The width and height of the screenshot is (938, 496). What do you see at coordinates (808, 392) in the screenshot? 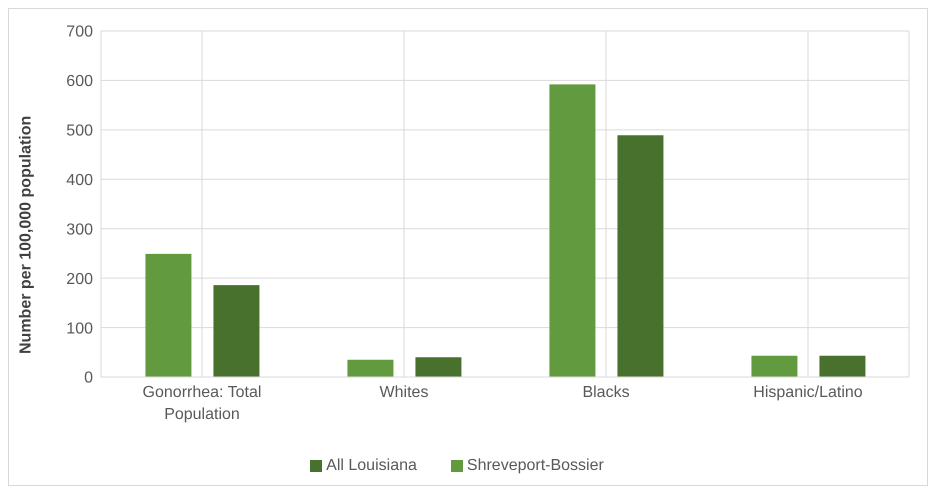
I see `x-tick-label: Hispanic/Latino` at bounding box center [808, 392].